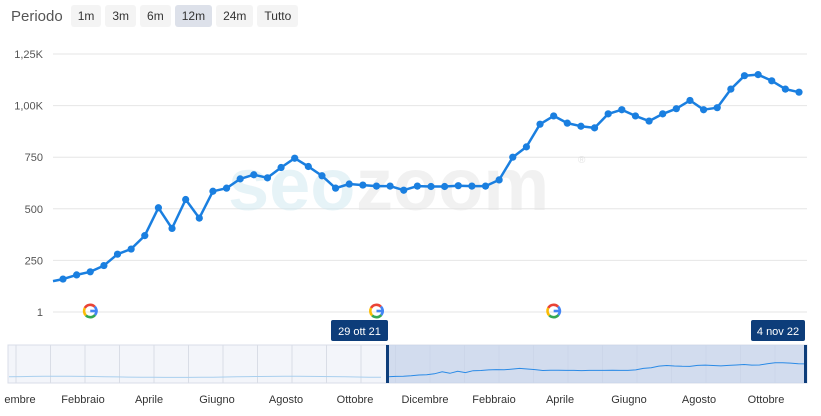  I want to click on watermark: seo zoom ®, so click(407, 184).